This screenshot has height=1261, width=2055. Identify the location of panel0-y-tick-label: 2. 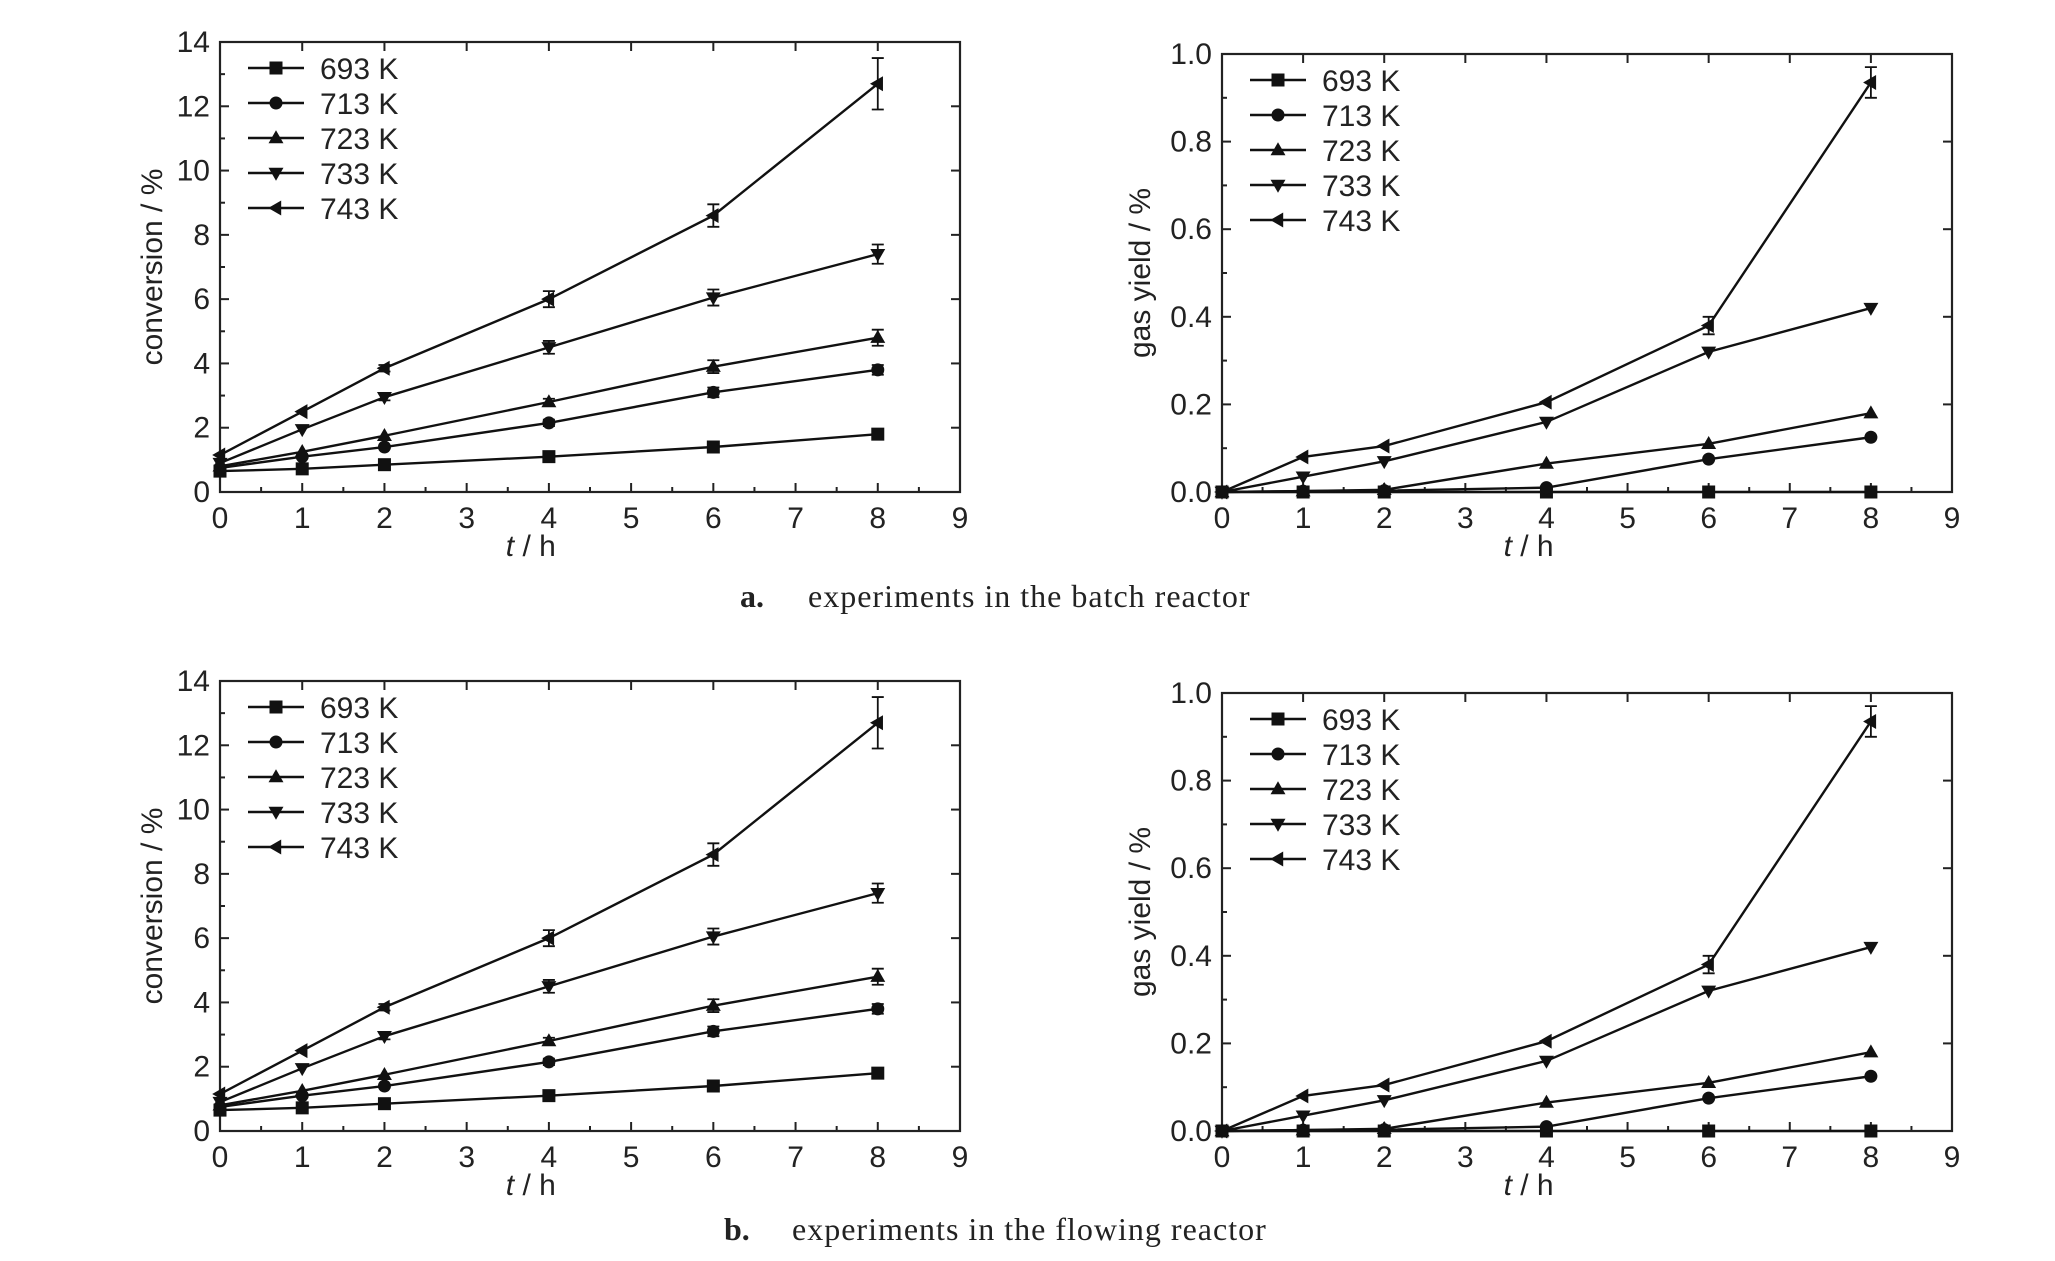
(201, 428).